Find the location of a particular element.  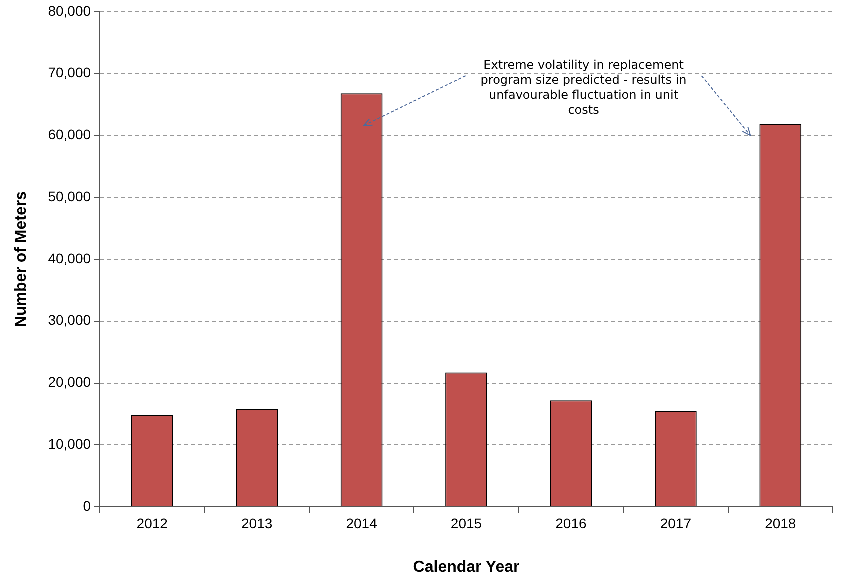

x-tick-label: 2017 is located at coordinates (676, 523).